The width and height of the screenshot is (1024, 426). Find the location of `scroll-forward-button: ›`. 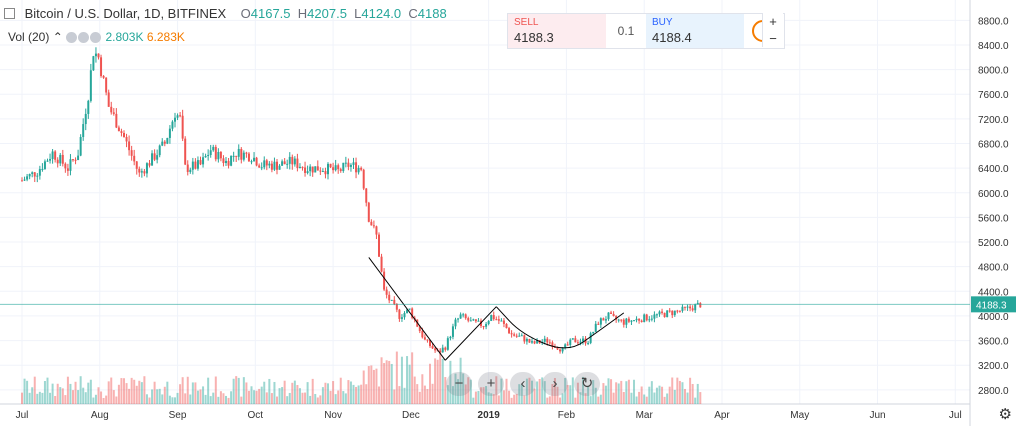

scroll-forward-button: › is located at coordinates (555, 384).